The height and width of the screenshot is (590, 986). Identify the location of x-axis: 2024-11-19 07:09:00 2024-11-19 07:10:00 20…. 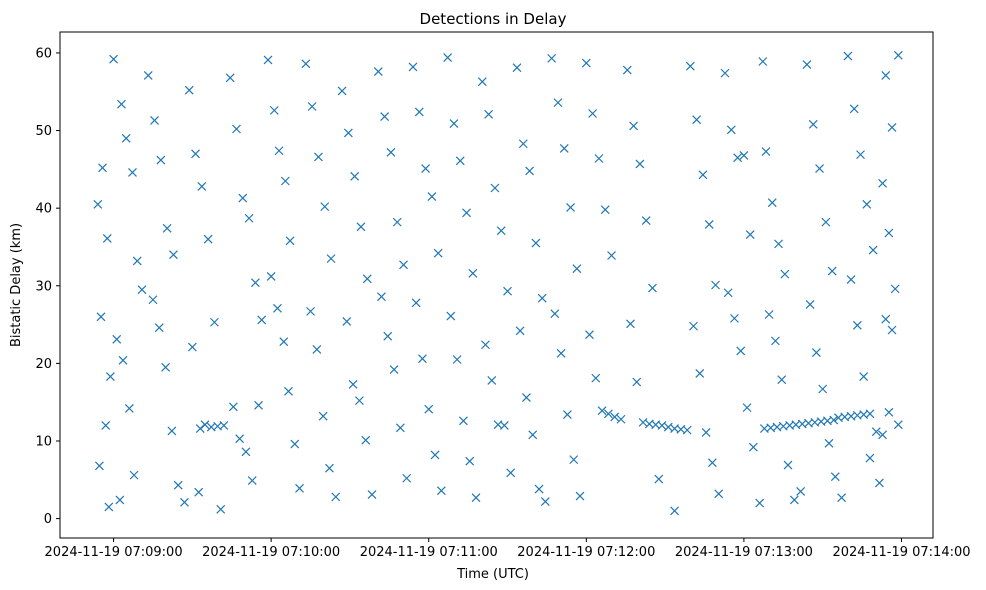
(508, 549).